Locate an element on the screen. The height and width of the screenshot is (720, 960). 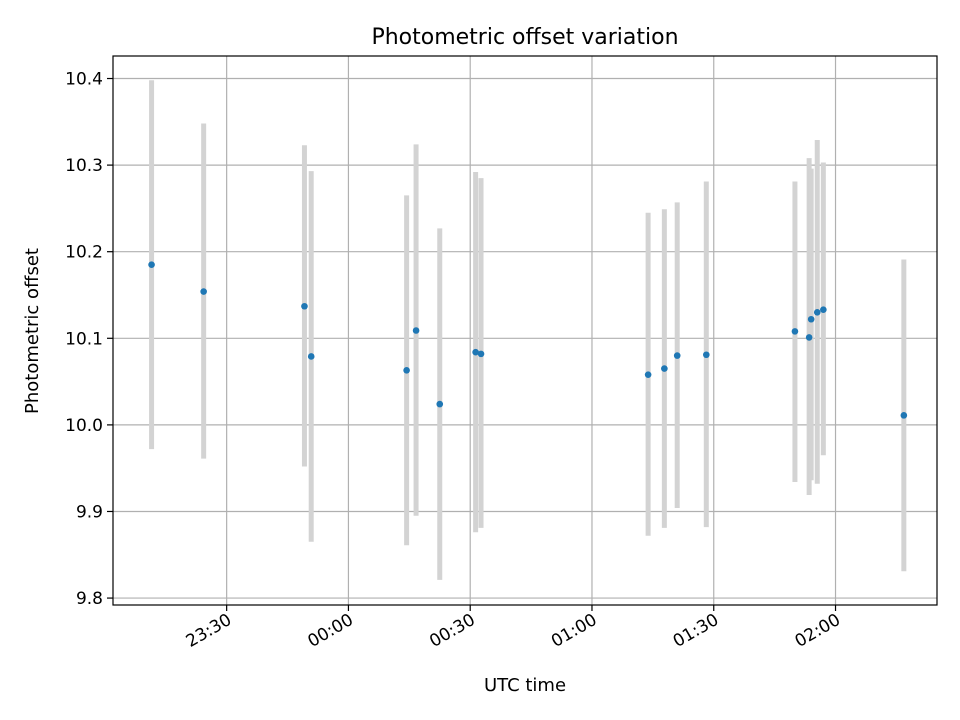
y-axis-label: Photometric offset is located at coordinates (32, 331).